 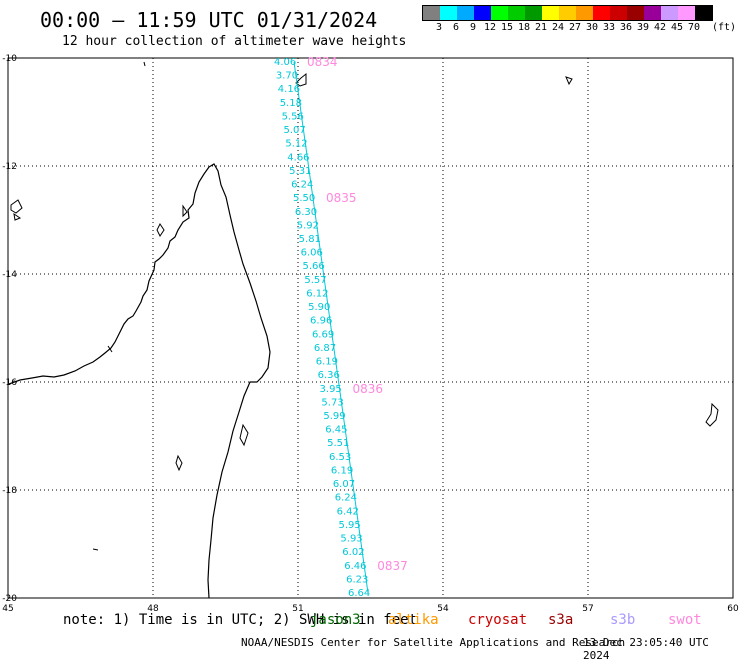 What do you see at coordinates (9, 59) in the screenshot?
I see `lat-tick-label: -10` at bounding box center [9, 59].